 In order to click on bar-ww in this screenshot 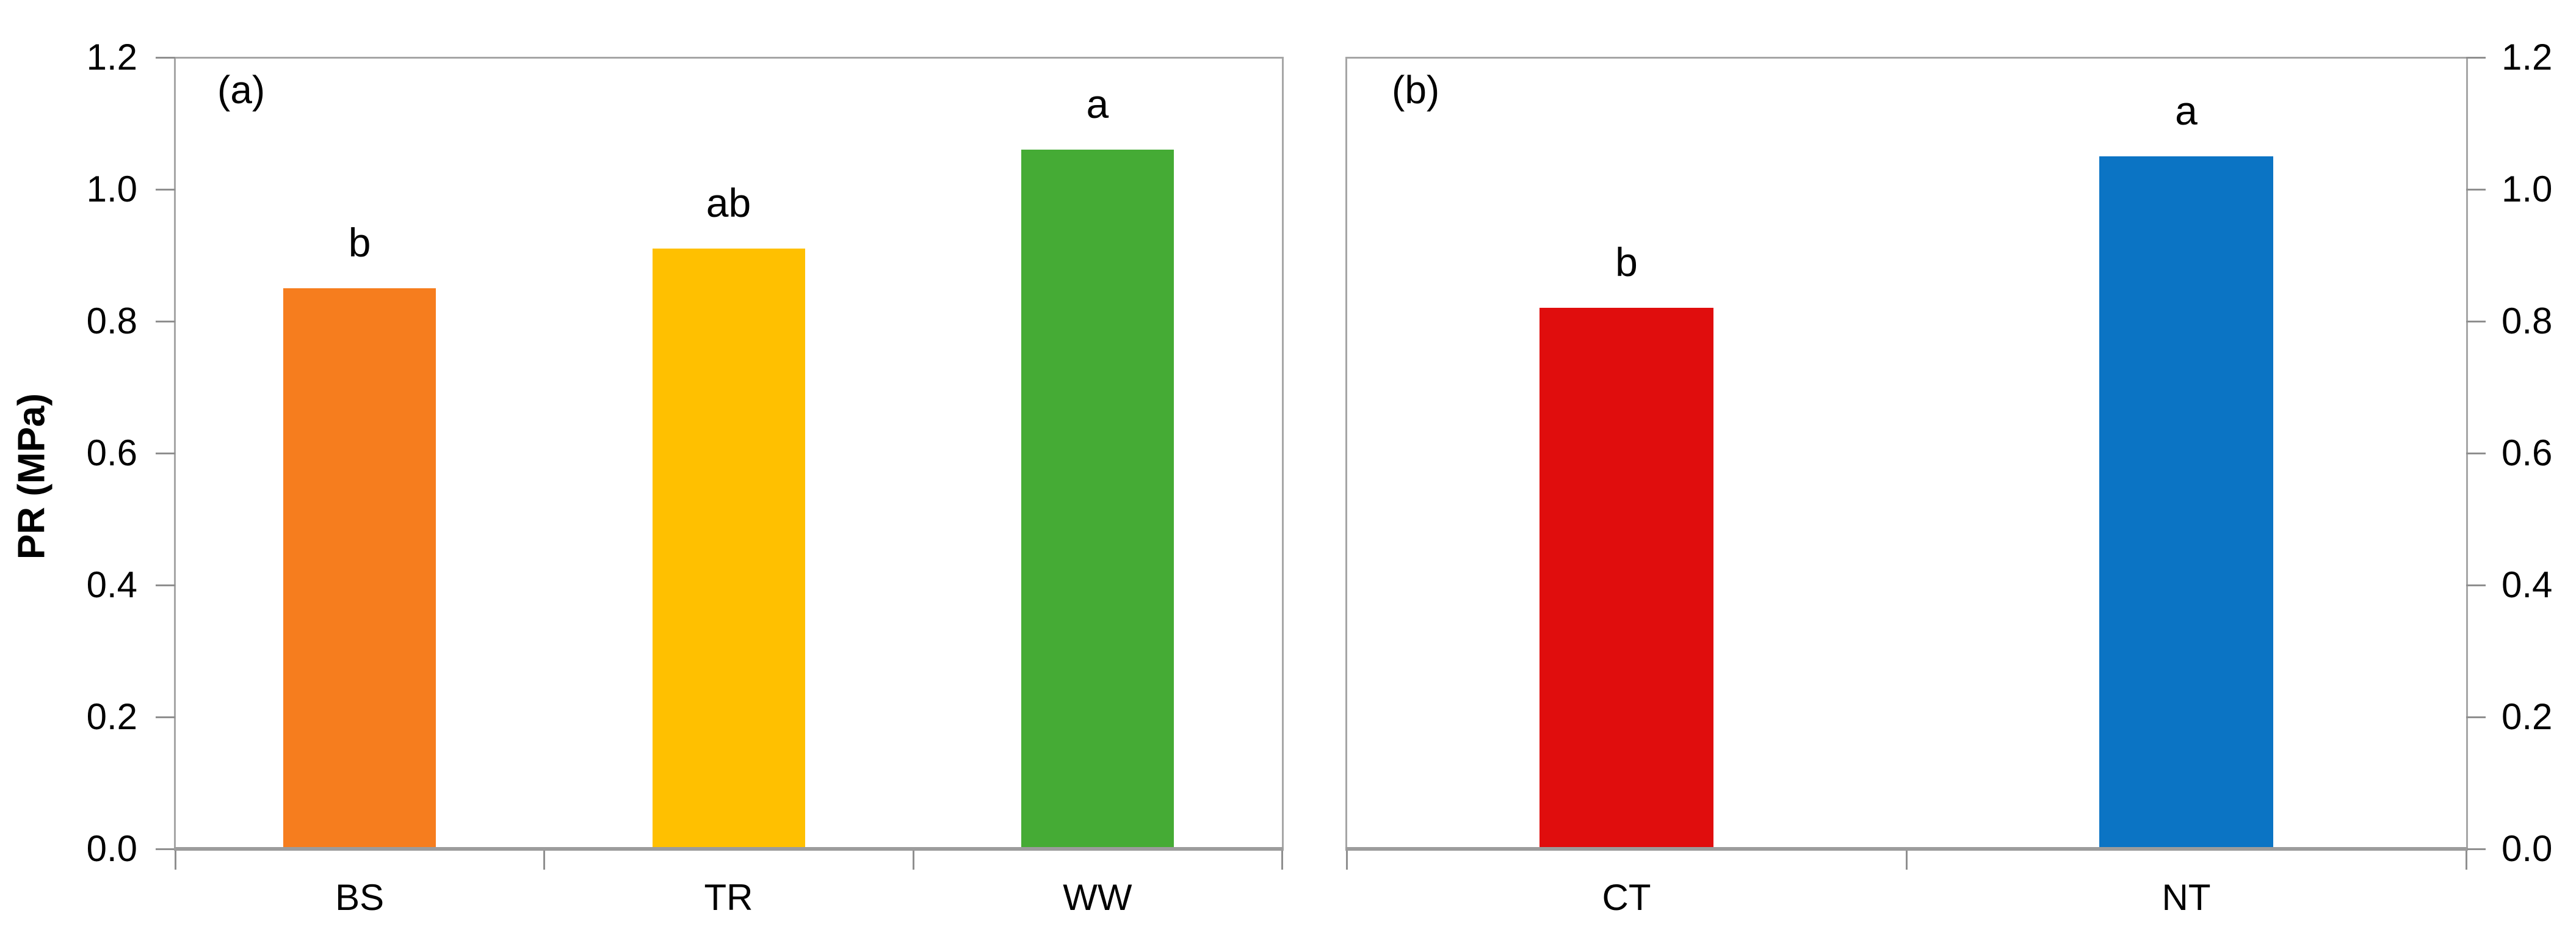, I will do `click(1097, 499)`.